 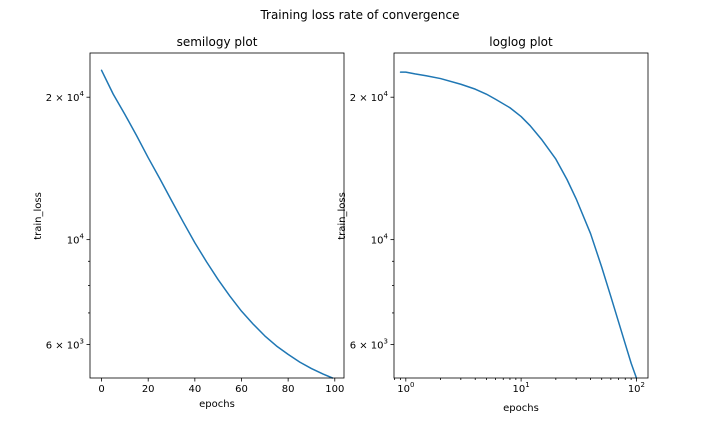 What do you see at coordinates (38, 216) in the screenshot?
I see `semilogy-y-axis-label: train_loss` at bounding box center [38, 216].